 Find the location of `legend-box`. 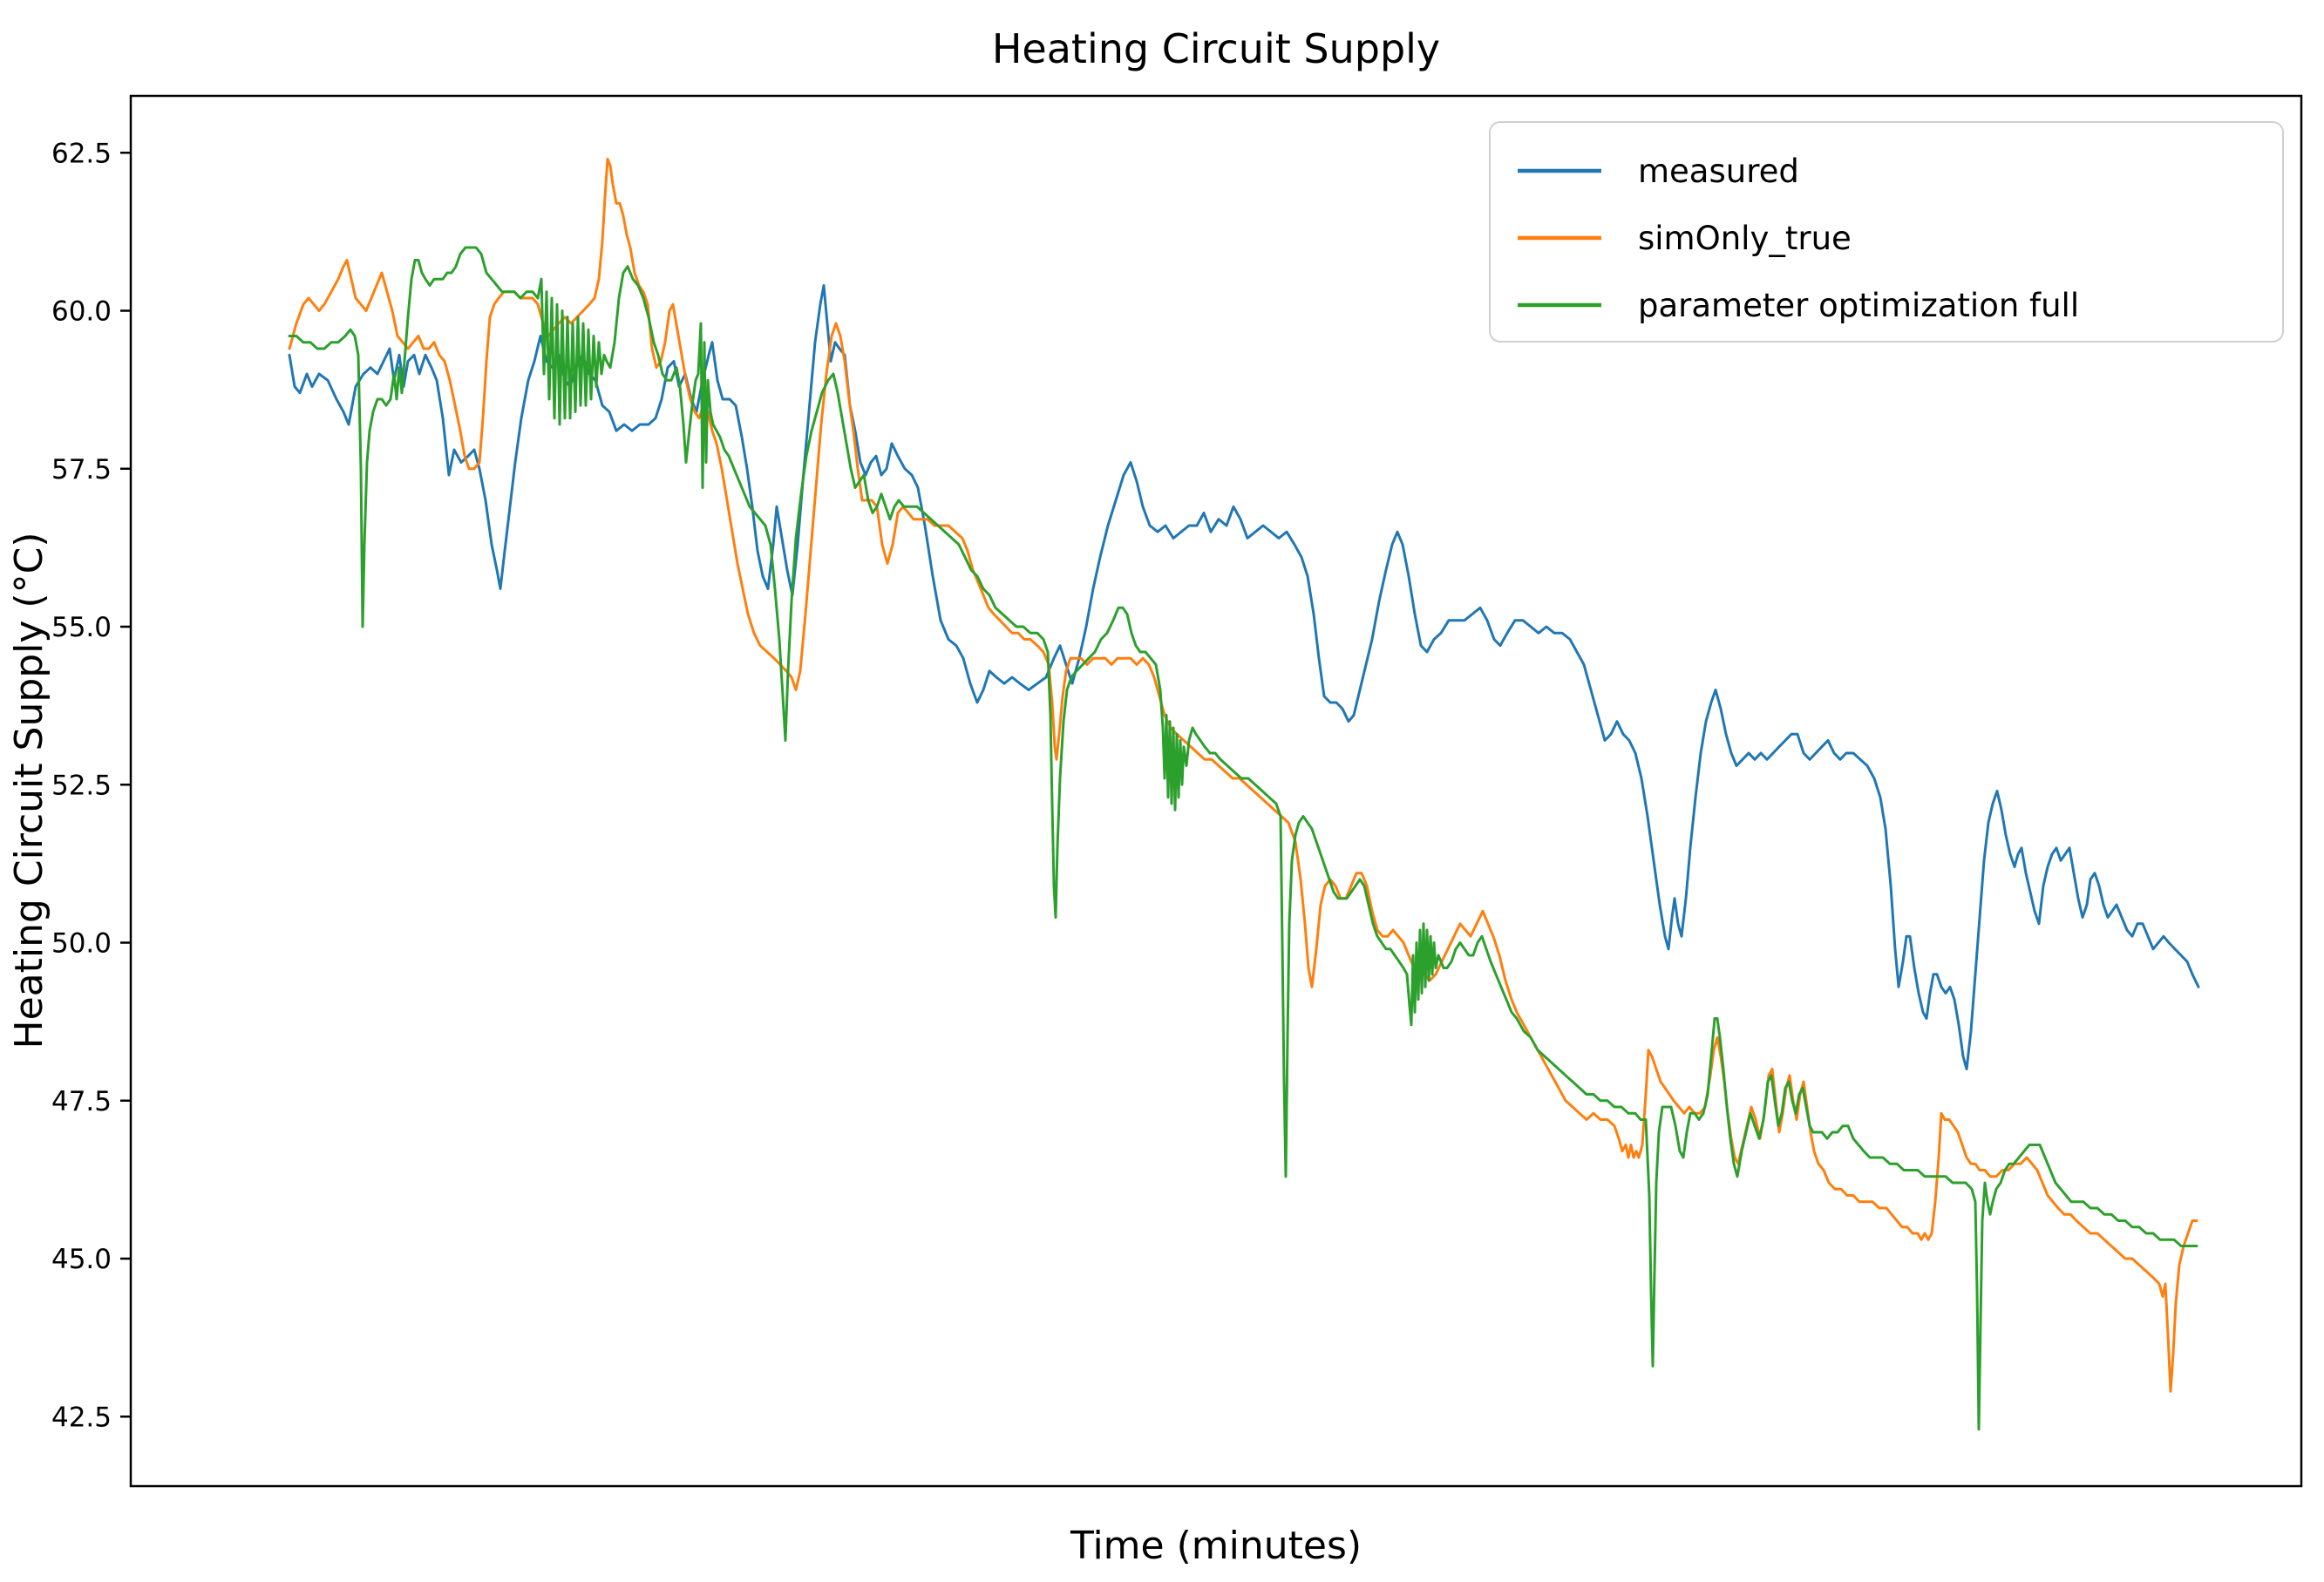

legend-box is located at coordinates (1886, 232).